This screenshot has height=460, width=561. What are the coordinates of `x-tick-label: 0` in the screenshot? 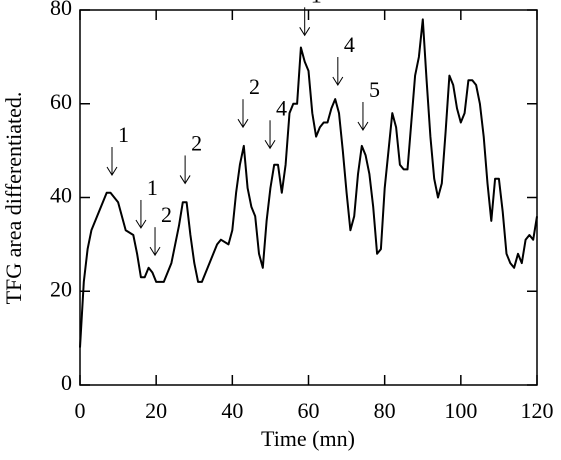 It's located at (80, 410).